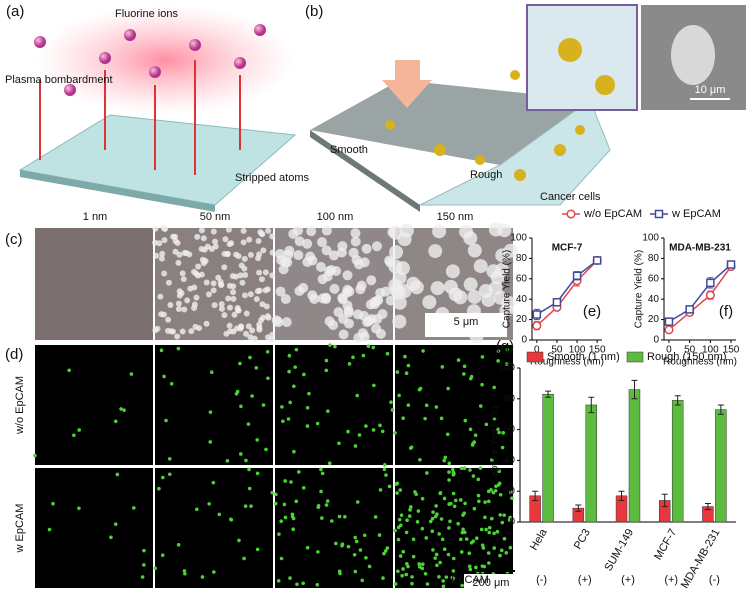 This screenshot has height=594, width=750. What do you see at coordinates (654, 278) in the screenshot?
I see `y-tick-label: 60` at bounding box center [654, 278].